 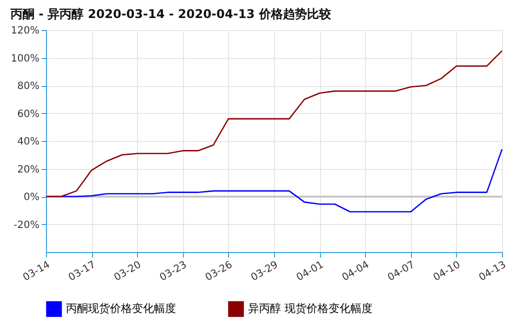 What do you see at coordinates (28, 170) in the screenshot?
I see `y-tick-label: 20%` at bounding box center [28, 170].